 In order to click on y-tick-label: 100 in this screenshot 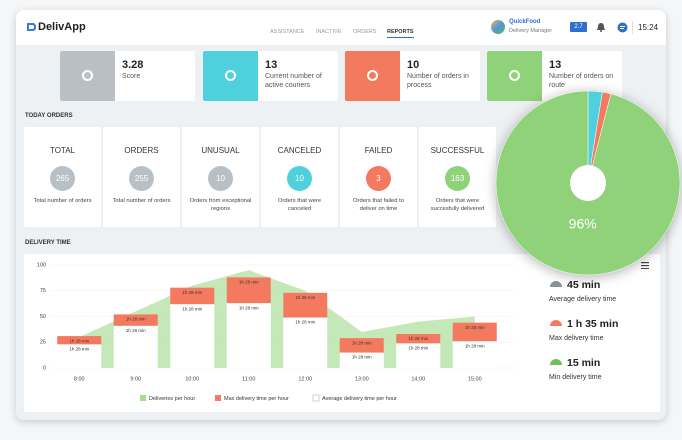, I will do `click(41, 265)`.